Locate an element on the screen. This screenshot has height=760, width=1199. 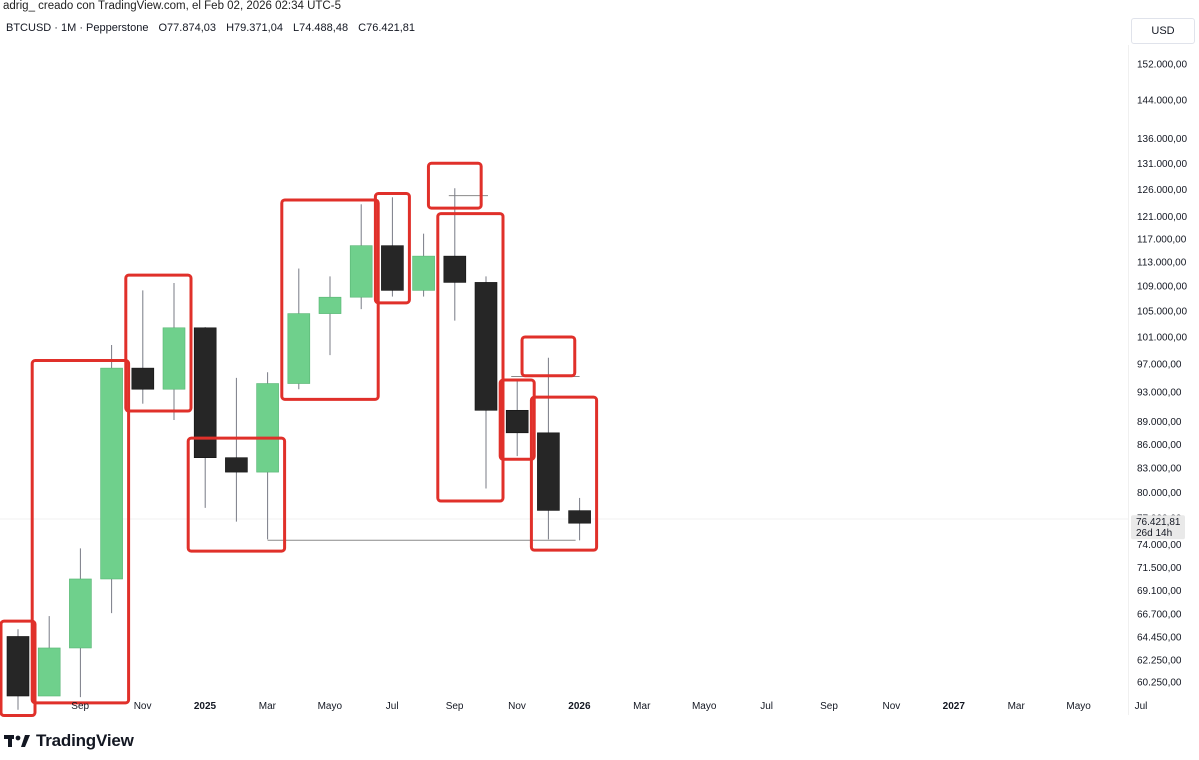
time-tick-label: 2027 is located at coordinates (954, 706).